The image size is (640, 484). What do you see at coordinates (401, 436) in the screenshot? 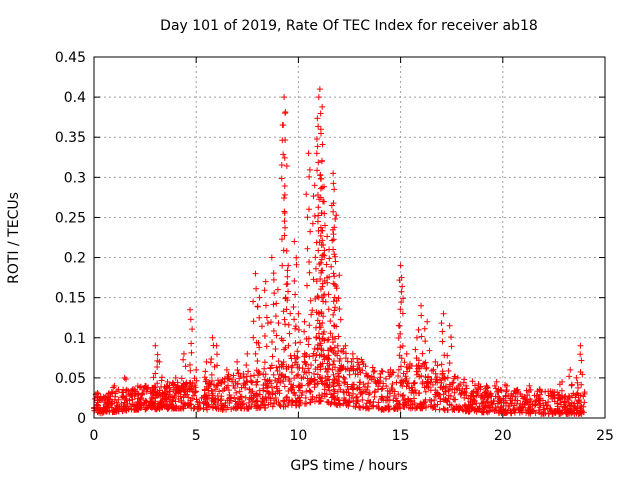
I see `x-tick-label: 15` at bounding box center [401, 436].